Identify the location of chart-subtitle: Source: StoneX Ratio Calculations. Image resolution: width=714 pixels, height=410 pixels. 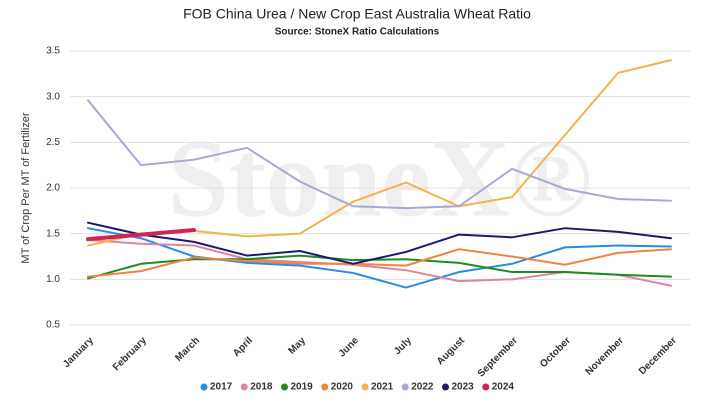
(357, 32).